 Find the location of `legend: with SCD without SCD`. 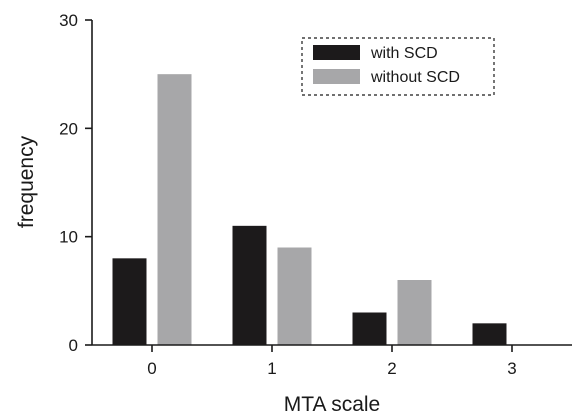

legend: with SCD without SCD is located at coordinates (398, 66).